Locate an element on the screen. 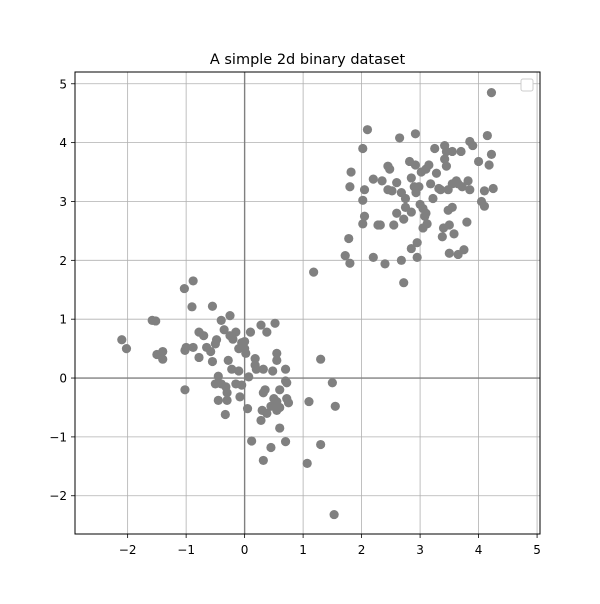 The width and height of the screenshot is (600, 604). y-tick-label: 3 is located at coordinates (63, 202).